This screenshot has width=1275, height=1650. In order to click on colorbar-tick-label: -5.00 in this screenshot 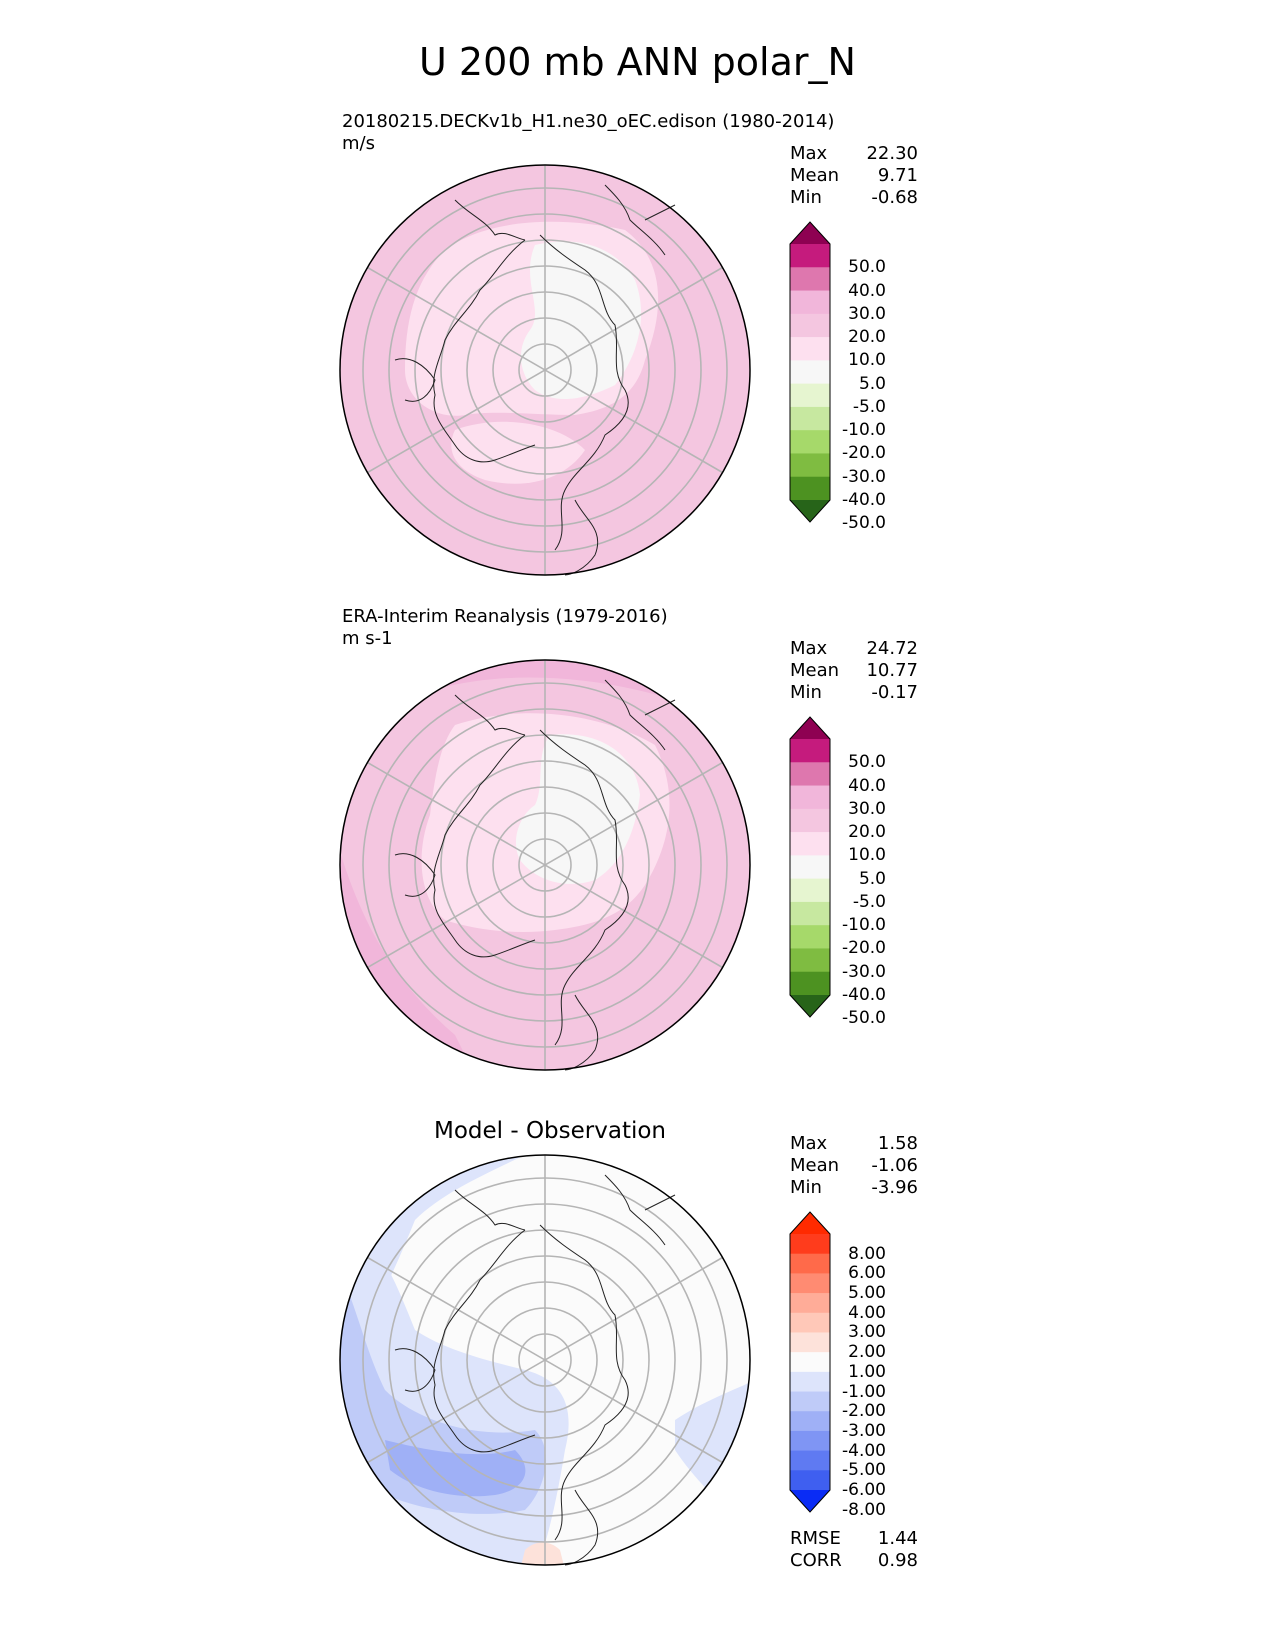, I will do `click(864, 1470)`.